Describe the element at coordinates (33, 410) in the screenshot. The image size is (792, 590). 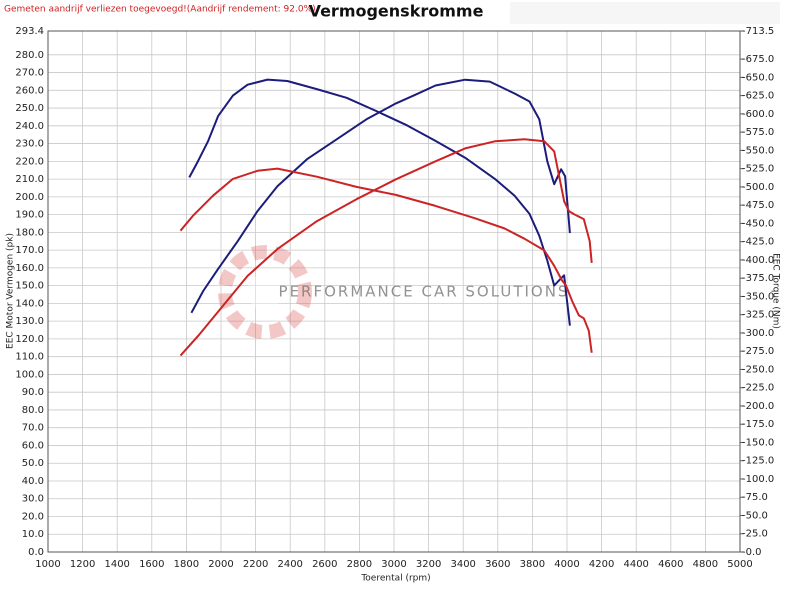
I see `y-tick-label: 80.0` at that location.